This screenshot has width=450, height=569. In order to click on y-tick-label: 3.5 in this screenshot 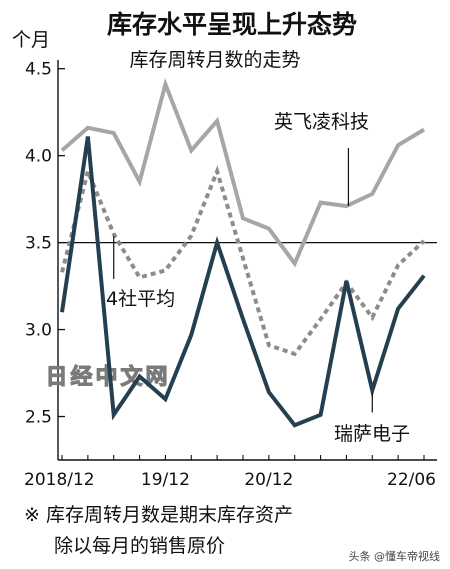, I will do `click(38, 244)`.